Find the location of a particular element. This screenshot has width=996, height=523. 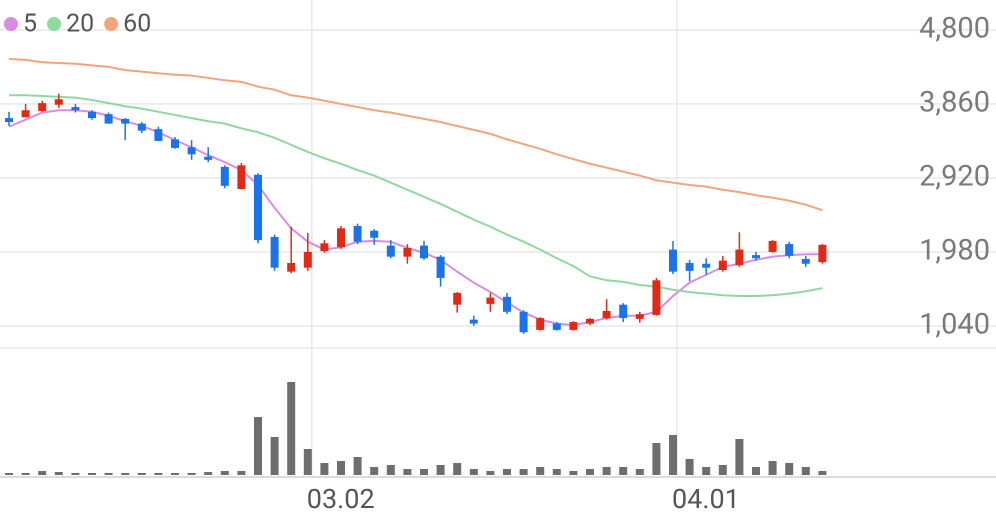

legend-label: 60 is located at coordinates (137, 24).